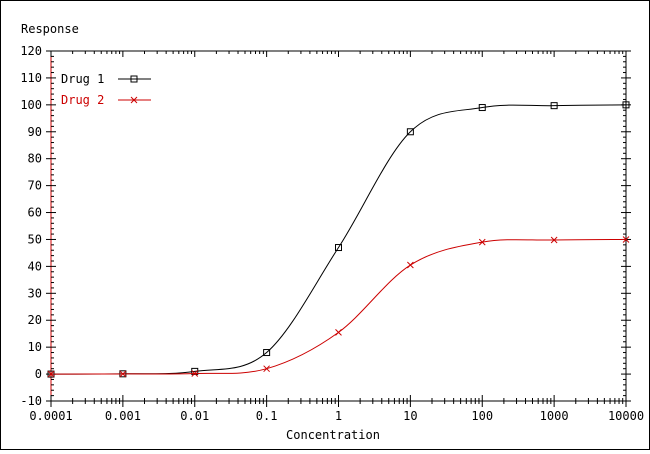 This screenshot has width=650, height=454. I want to click on legend-label-drug-1: Drug 1, so click(82, 79).